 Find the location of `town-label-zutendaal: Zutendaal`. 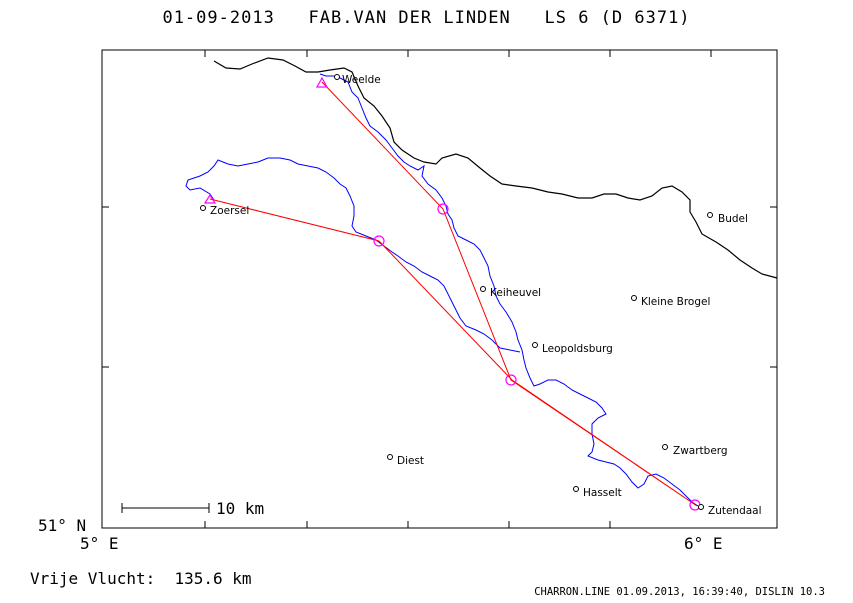

town-label-zutendaal: Zutendaal is located at coordinates (735, 511).